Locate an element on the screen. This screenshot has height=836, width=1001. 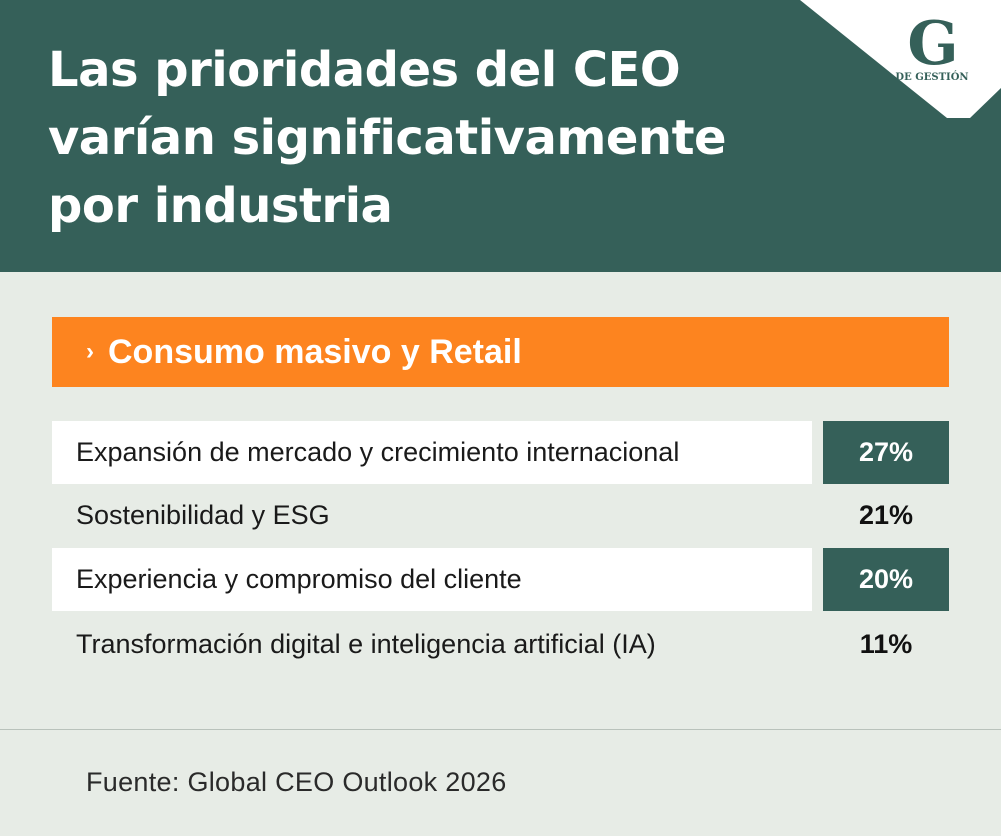
logo-subtitle: DE GESTIÓN is located at coordinates (931, 77).